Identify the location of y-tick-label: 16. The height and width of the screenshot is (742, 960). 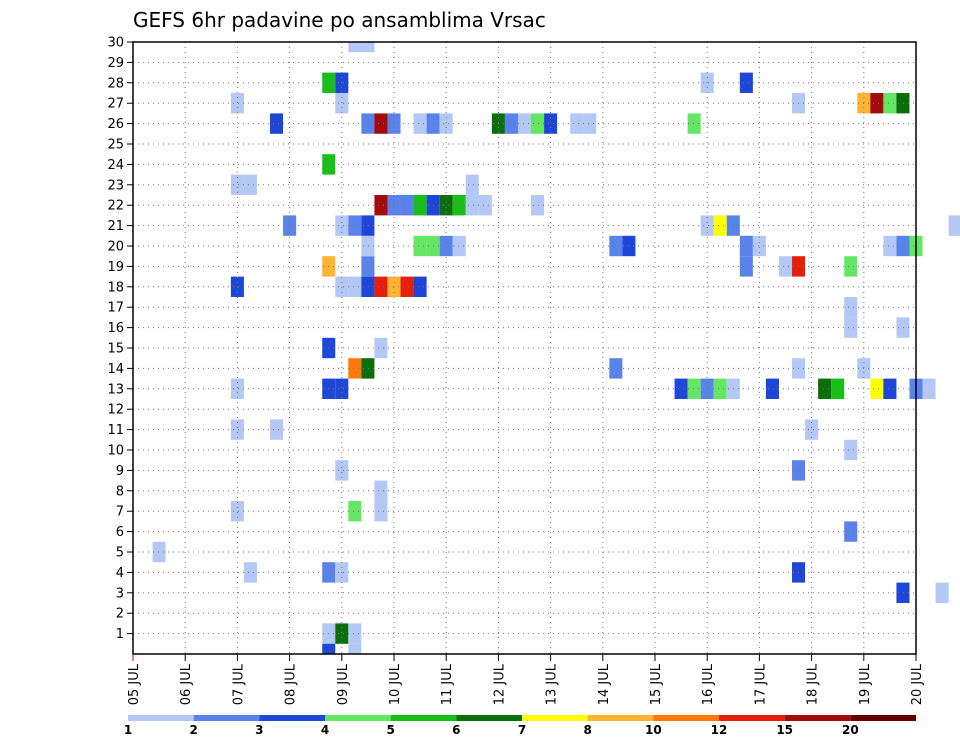
(115, 328).